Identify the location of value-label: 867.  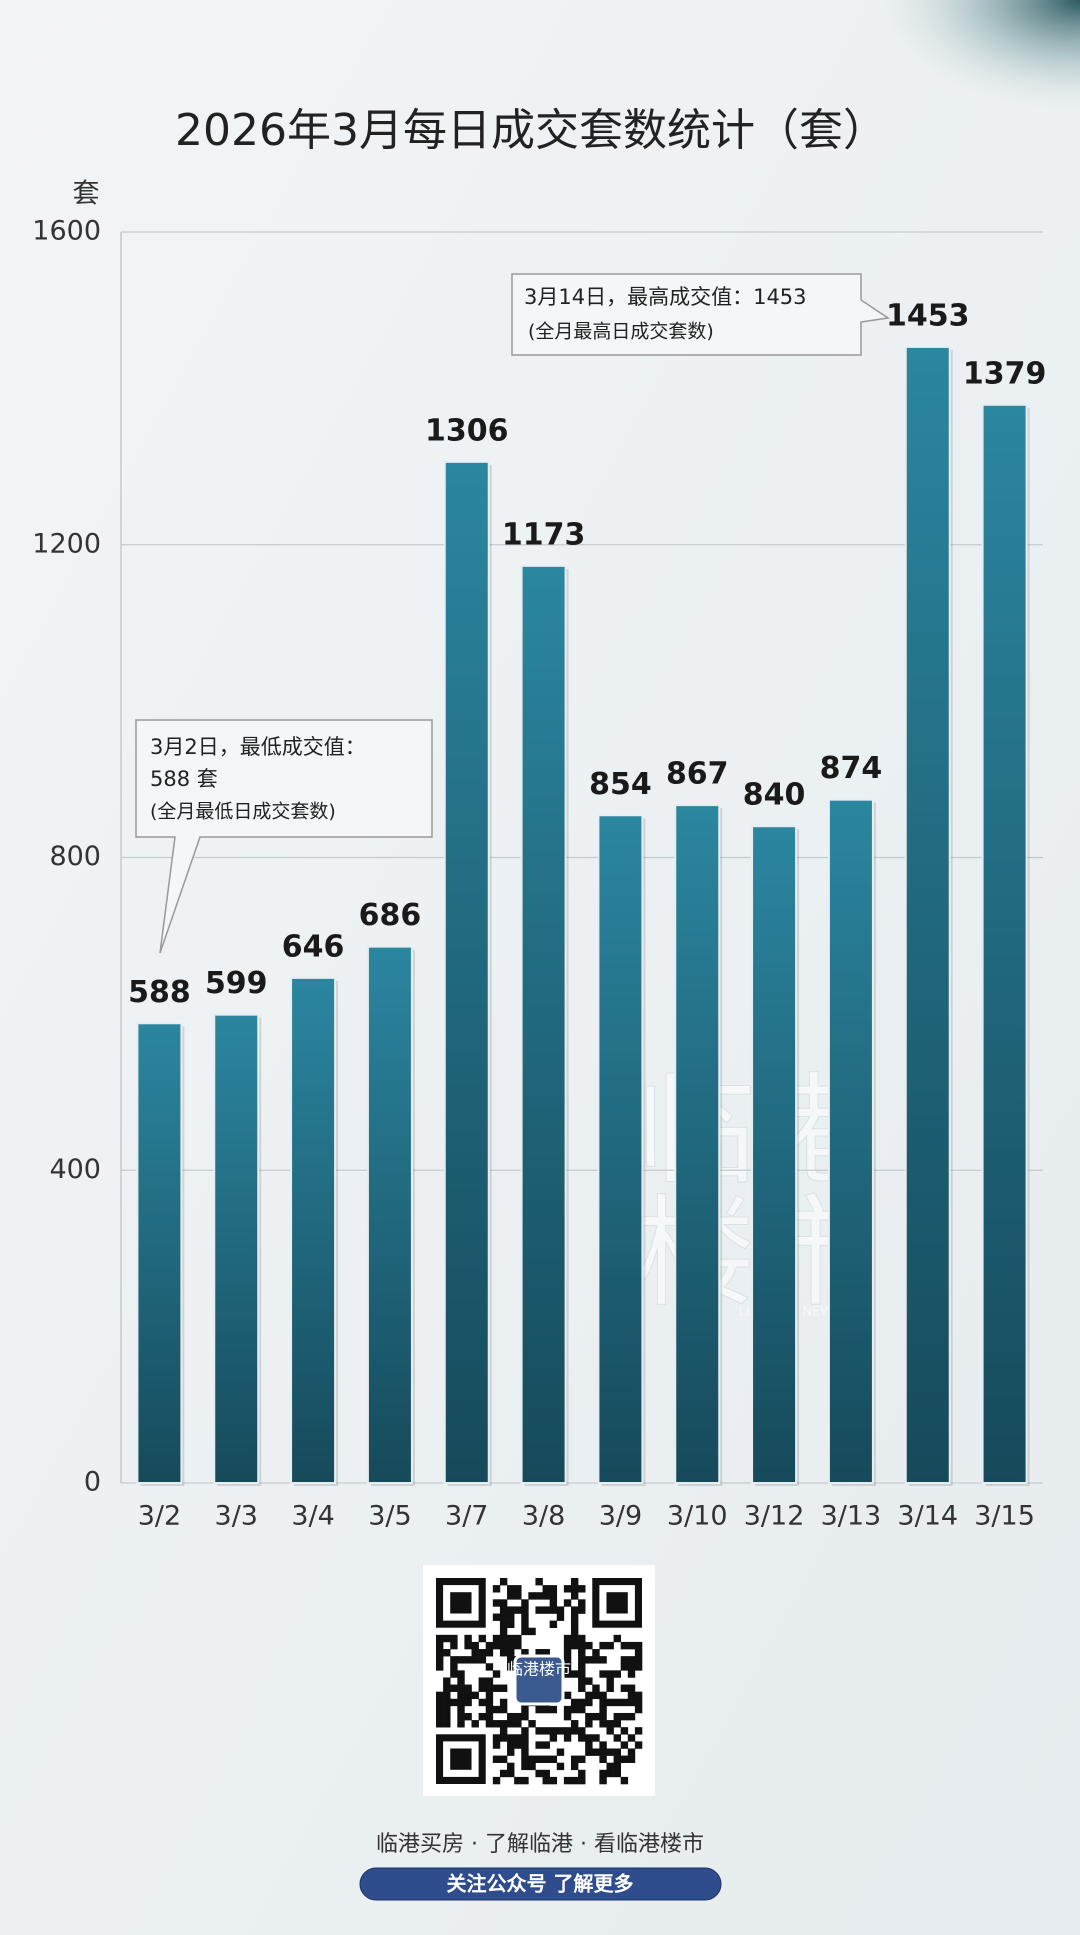
(697, 774).